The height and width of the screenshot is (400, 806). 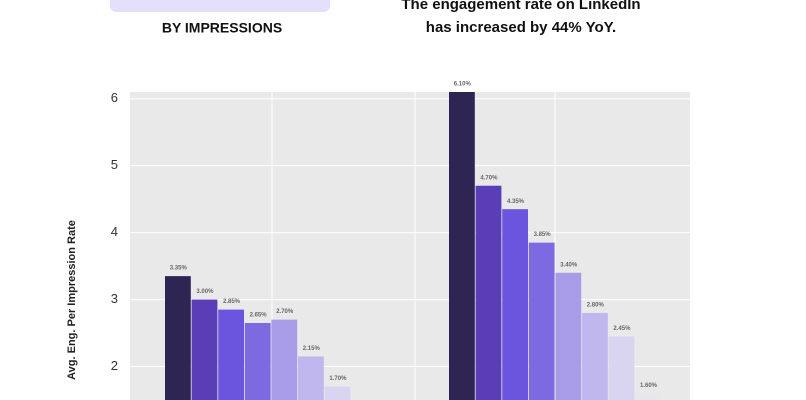 I want to click on value-label: 2.65%, so click(x=259, y=316).